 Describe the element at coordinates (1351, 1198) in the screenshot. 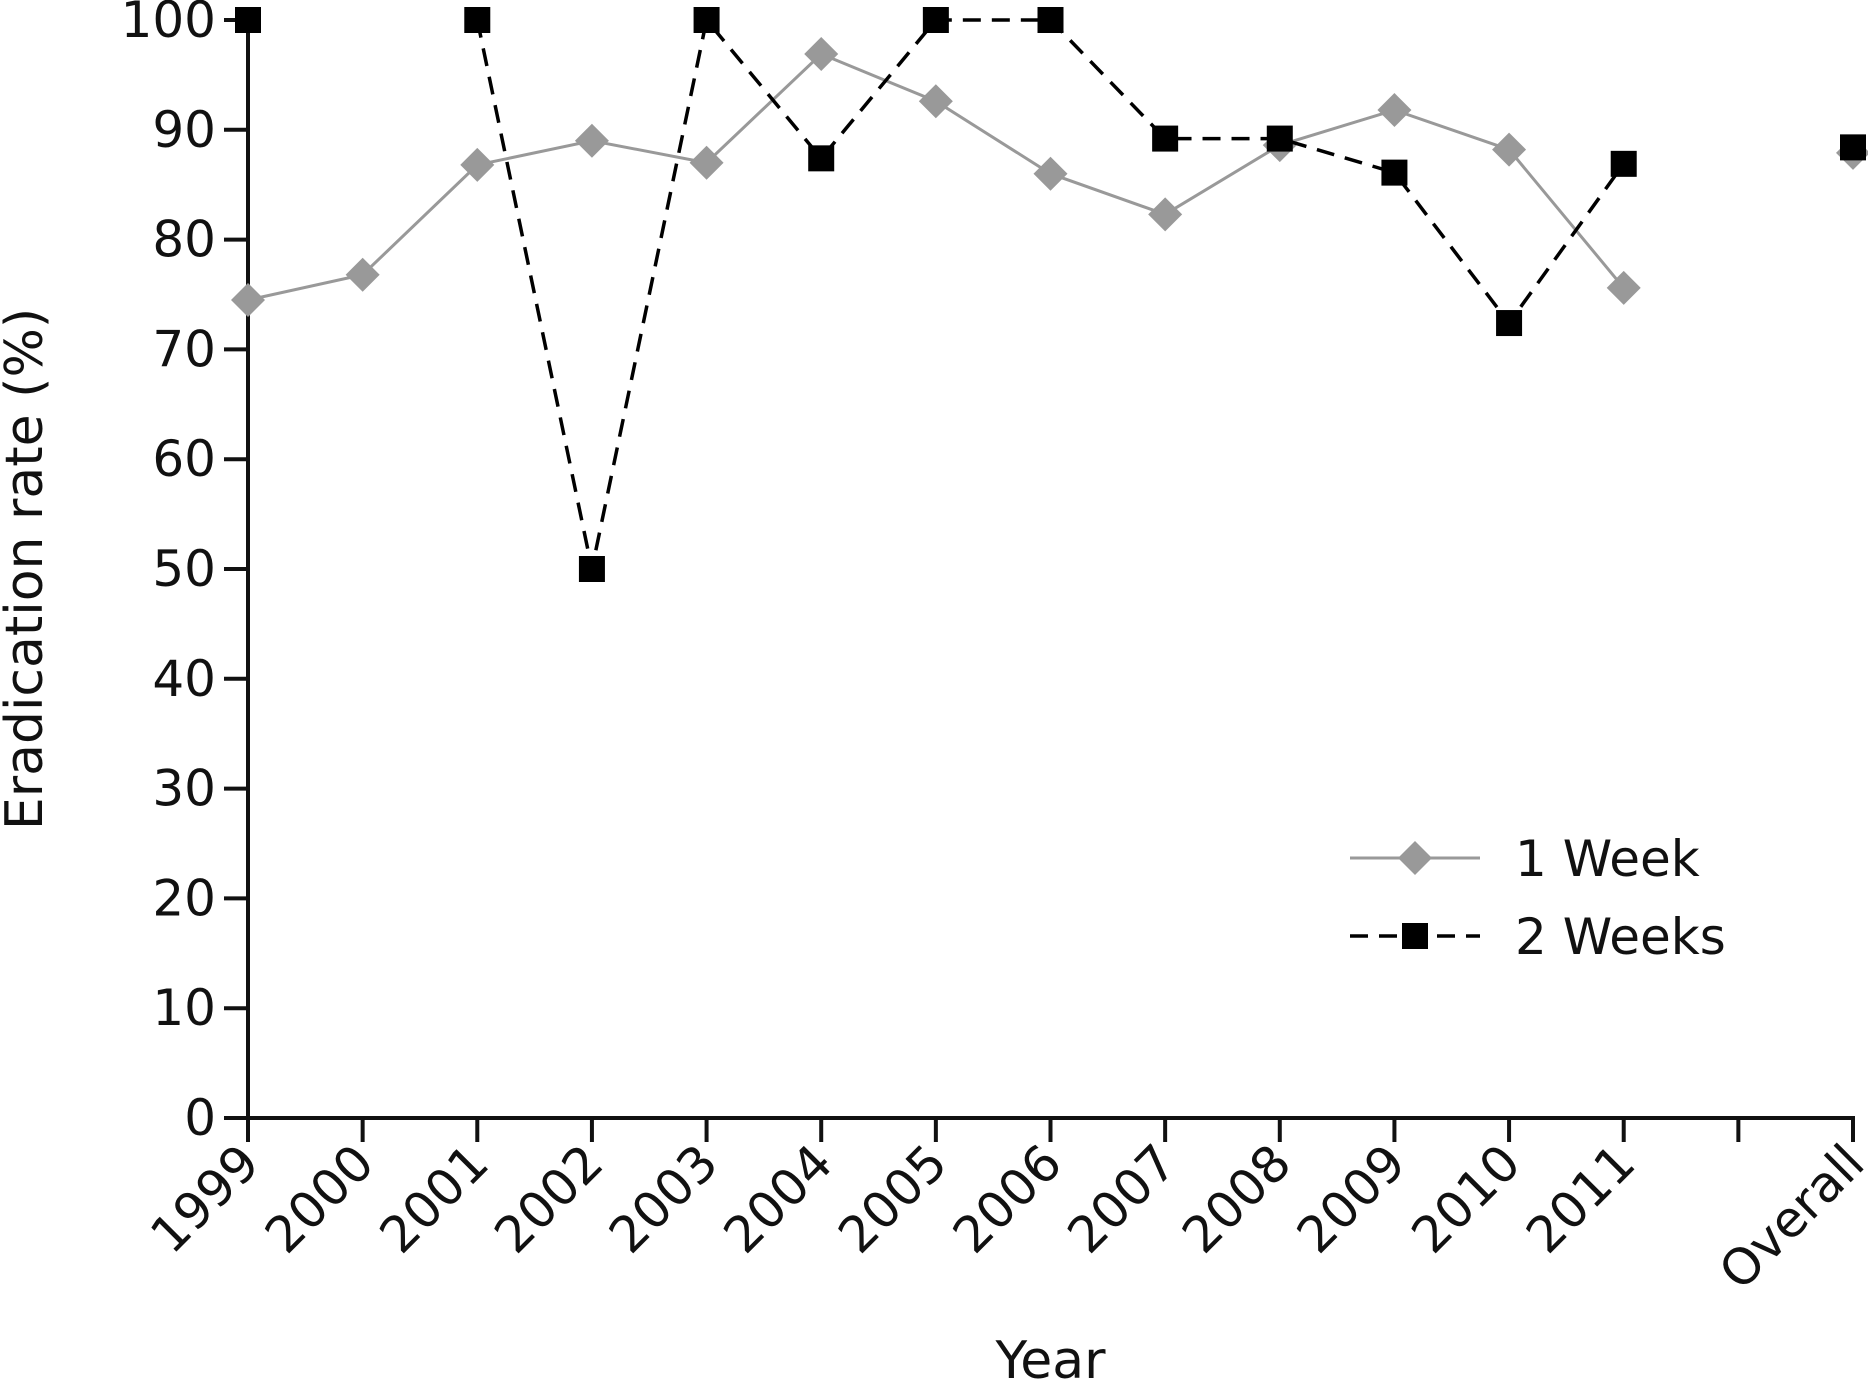

I see `x-tick-label: 2009` at that location.